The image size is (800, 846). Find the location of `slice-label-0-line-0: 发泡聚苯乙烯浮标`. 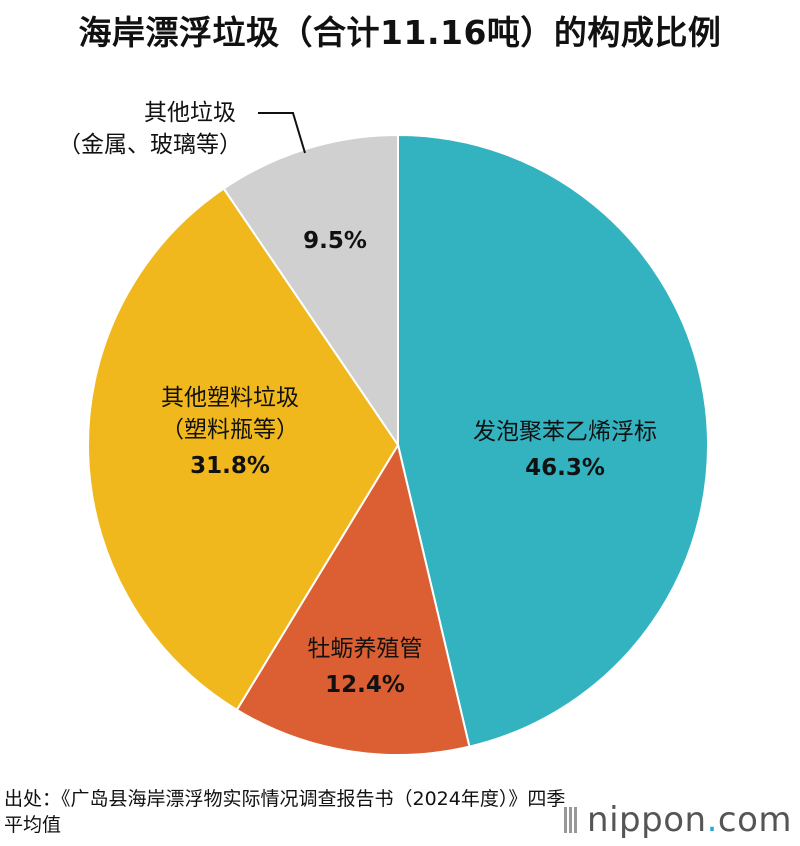

slice-label-0-line-0: 发泡聚苯乙烯浮标 is located at coordinates (565, 432).